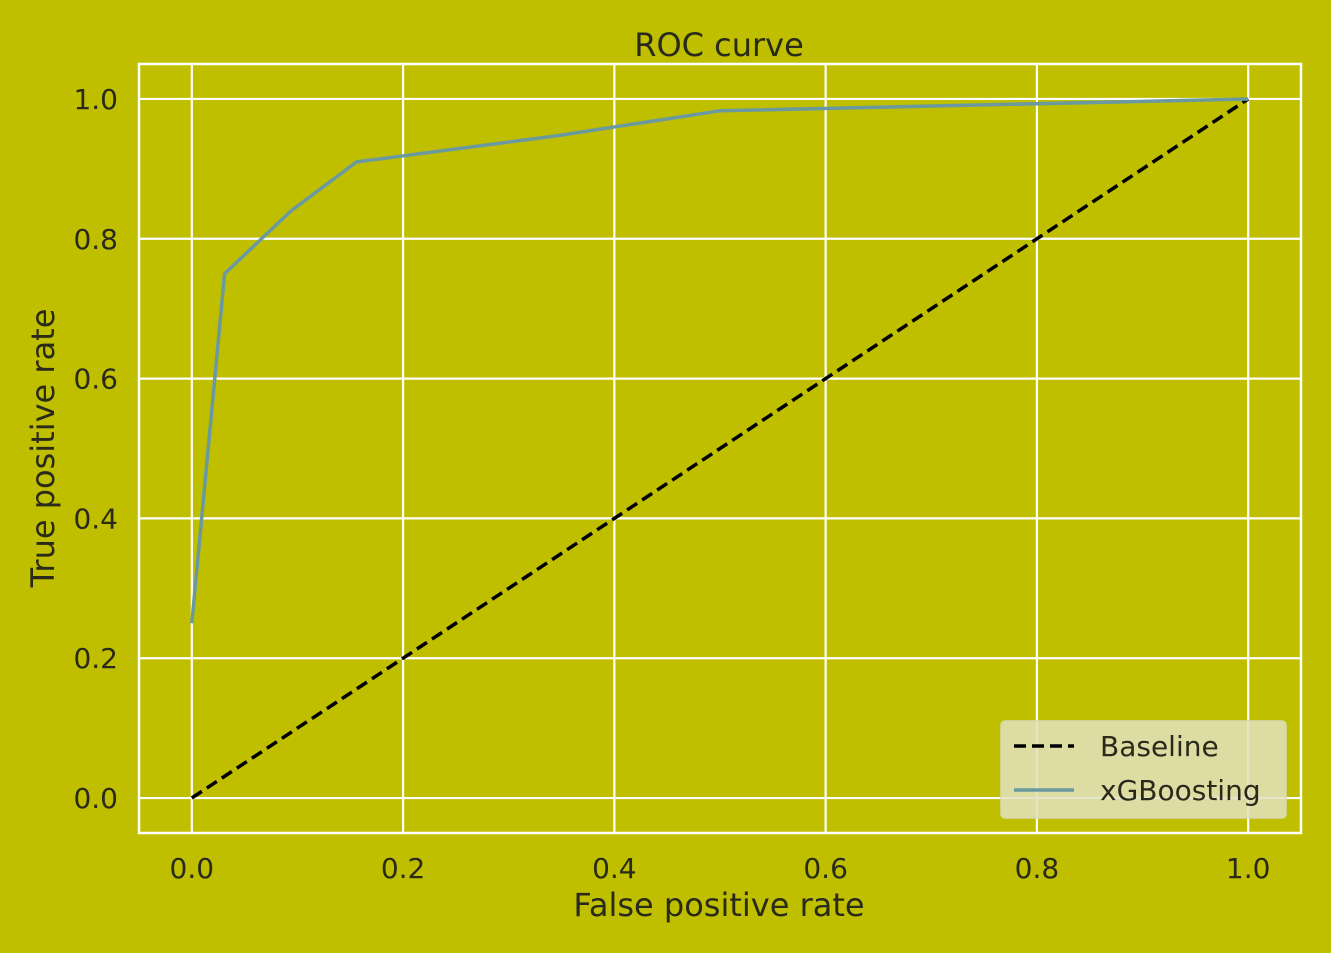  I want to click on x-tick-label: 0.8, so click(1037, 868).